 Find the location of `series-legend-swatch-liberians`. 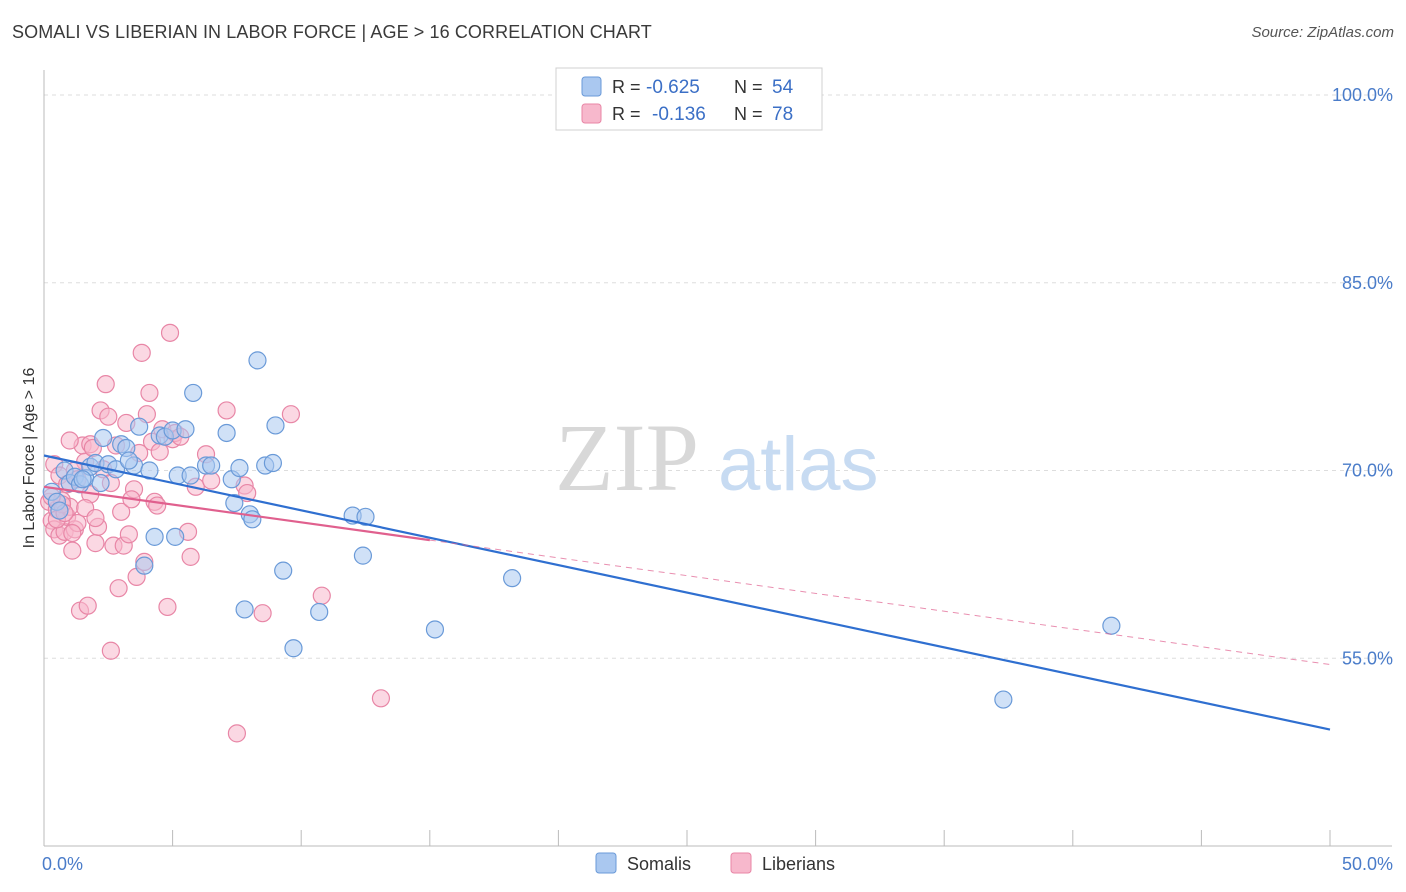

series-legend-swatch-liberians is located at coordinates (741, 863).